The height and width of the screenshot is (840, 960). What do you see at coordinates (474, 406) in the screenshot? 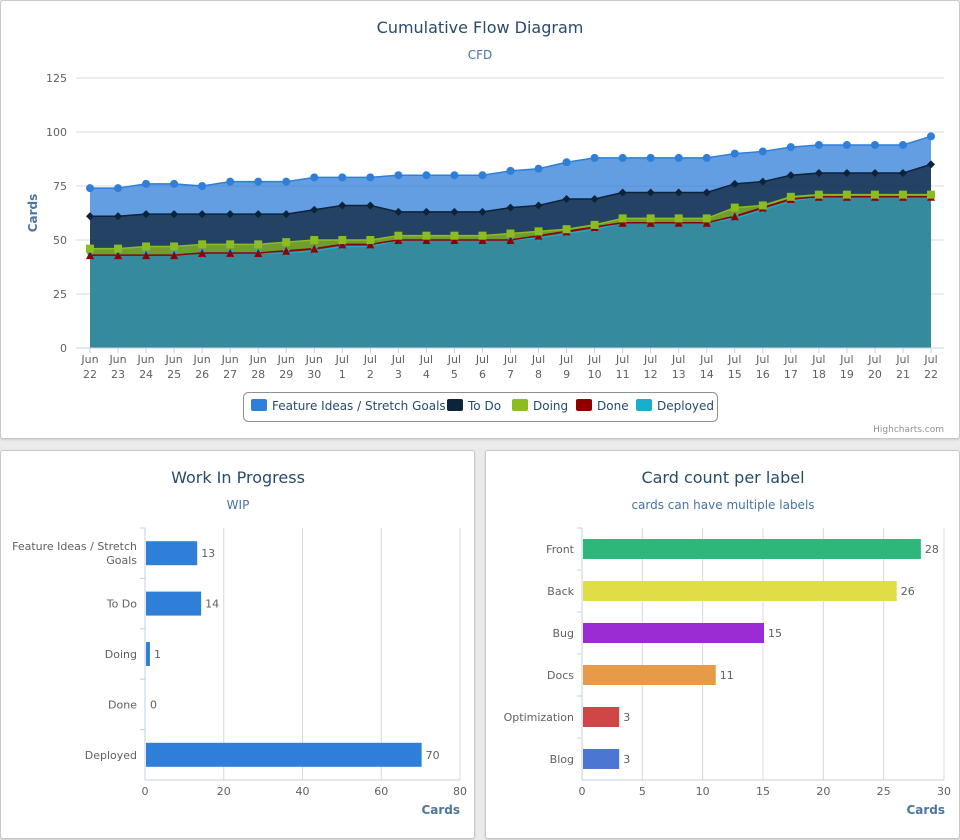
I see `legend-item-to-do: To Do` at bounding box center [474, 406].